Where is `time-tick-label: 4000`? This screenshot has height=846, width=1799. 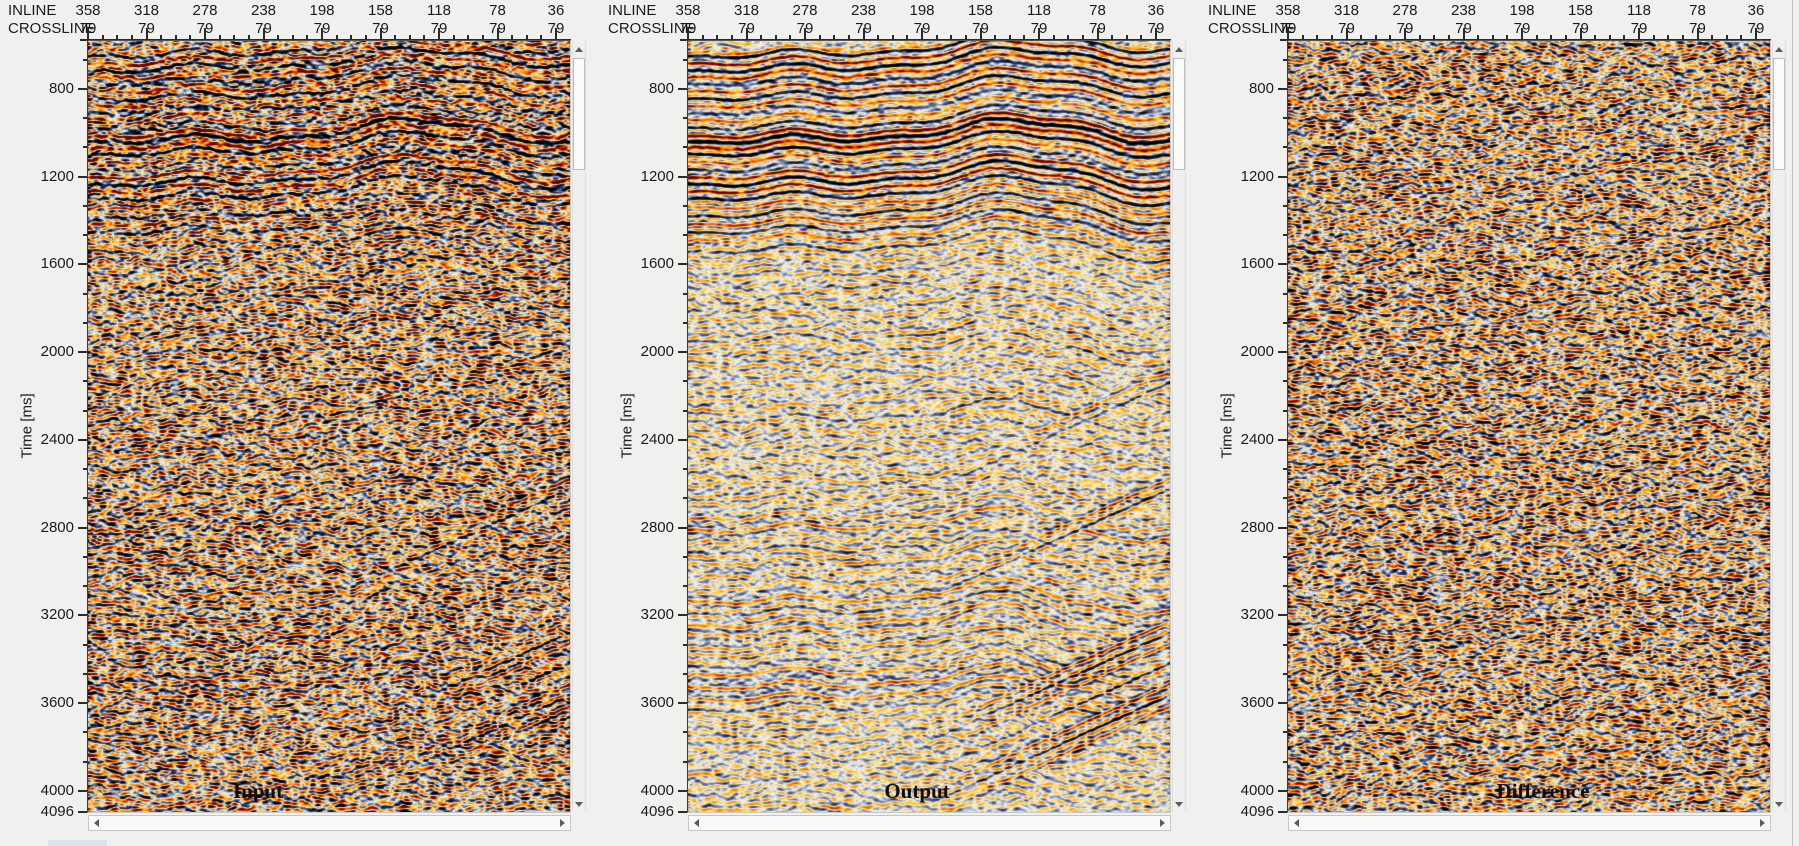
time-tick-label: 4000 is located at coordinates (1257, 790).